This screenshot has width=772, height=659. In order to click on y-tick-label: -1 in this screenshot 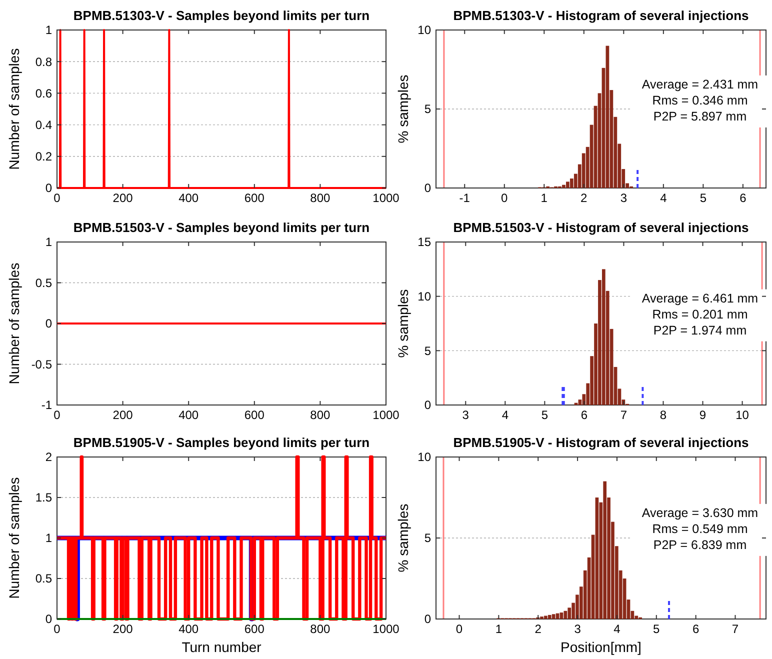, I will do `click(46, 405)`.